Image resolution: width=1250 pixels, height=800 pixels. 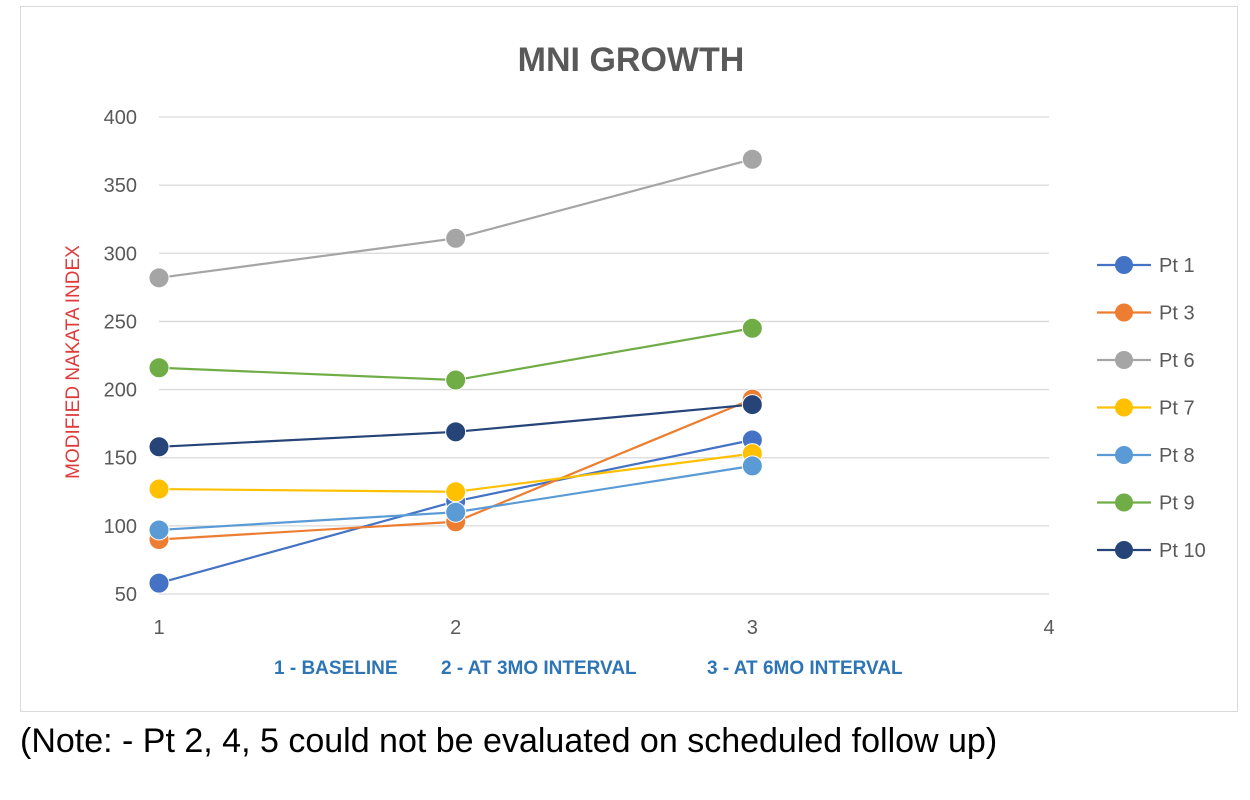 What do you see at coordinates (752, 159) in the screenshot?
I see `data-point-pt-6-x3` at bounding box center [752, 159].